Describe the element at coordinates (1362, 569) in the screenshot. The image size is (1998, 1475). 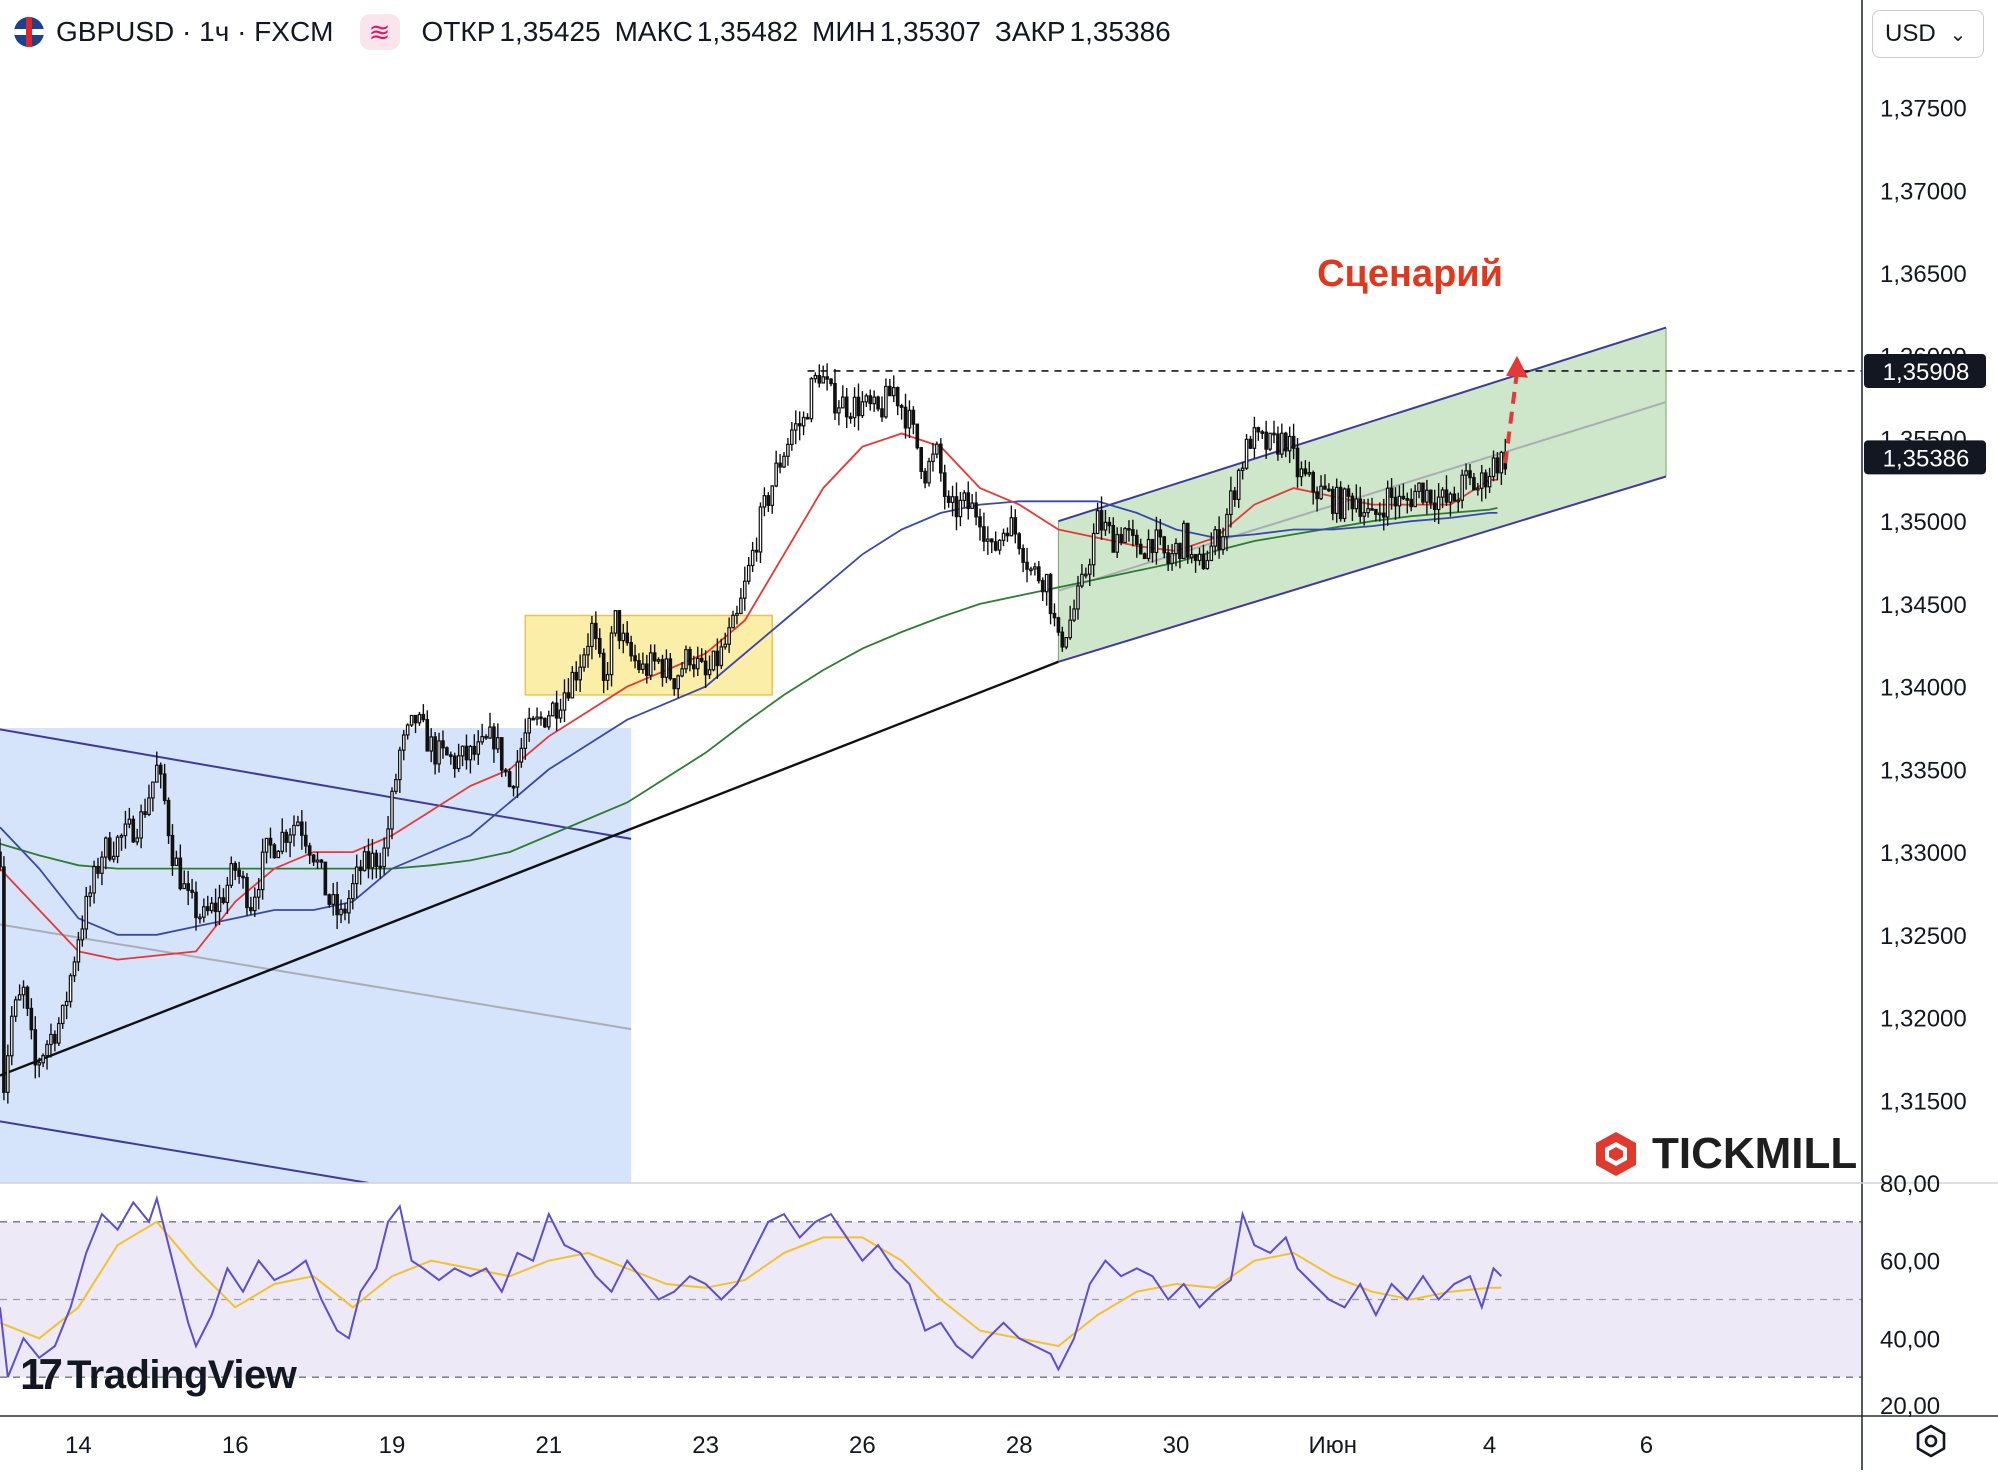
I see `ascending-channel-lower` at that location.